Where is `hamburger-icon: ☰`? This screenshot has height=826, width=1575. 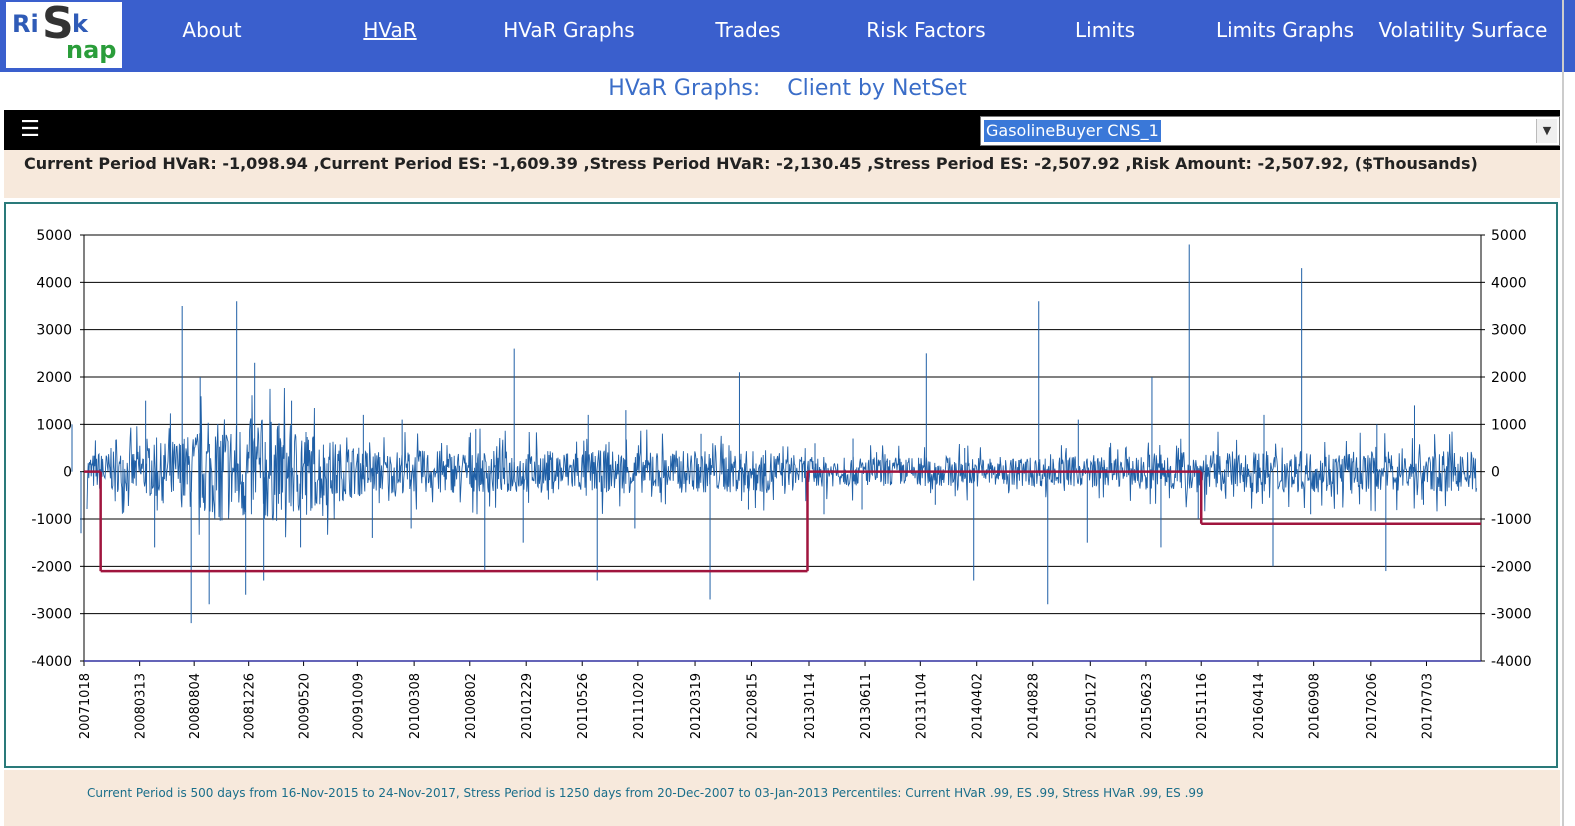
hamburger-icon: ☰ is located at coordinates (30, 130).